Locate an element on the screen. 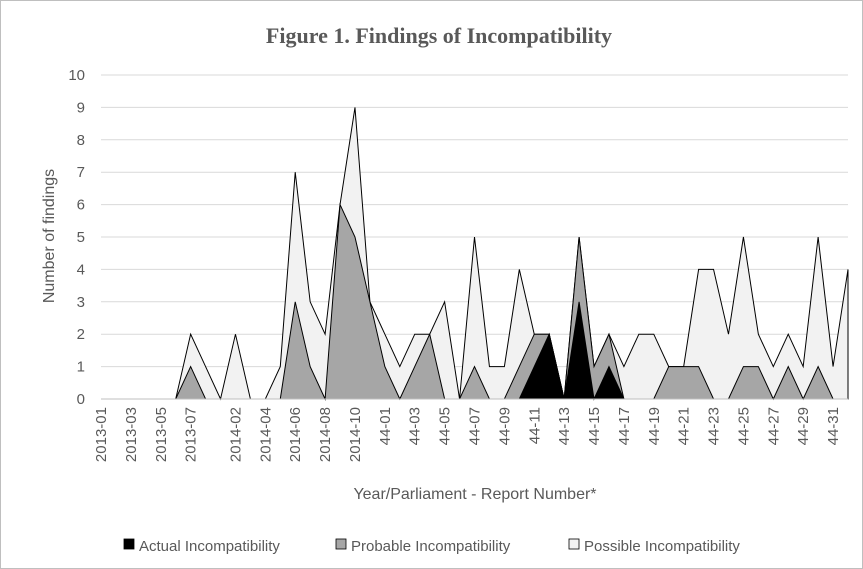  x-tick-label: 44-03 is located at coordinates (415, 426).